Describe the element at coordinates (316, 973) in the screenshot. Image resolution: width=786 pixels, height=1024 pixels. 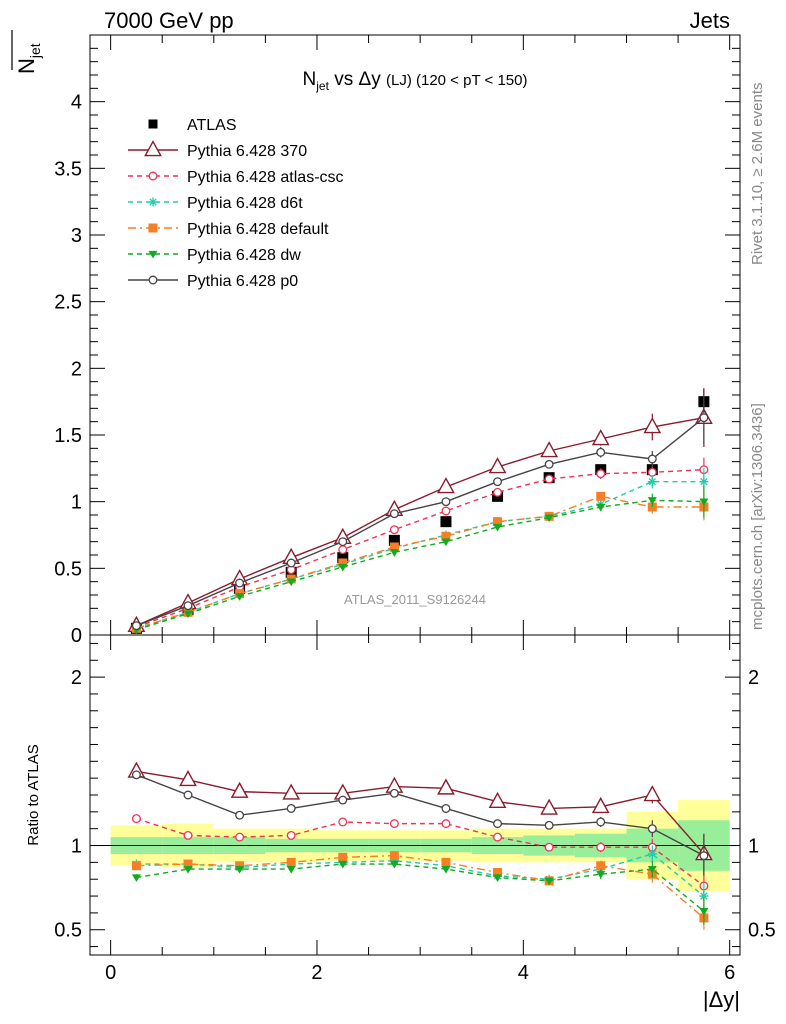
I see `ratio-xtick-label: 2` at that location.